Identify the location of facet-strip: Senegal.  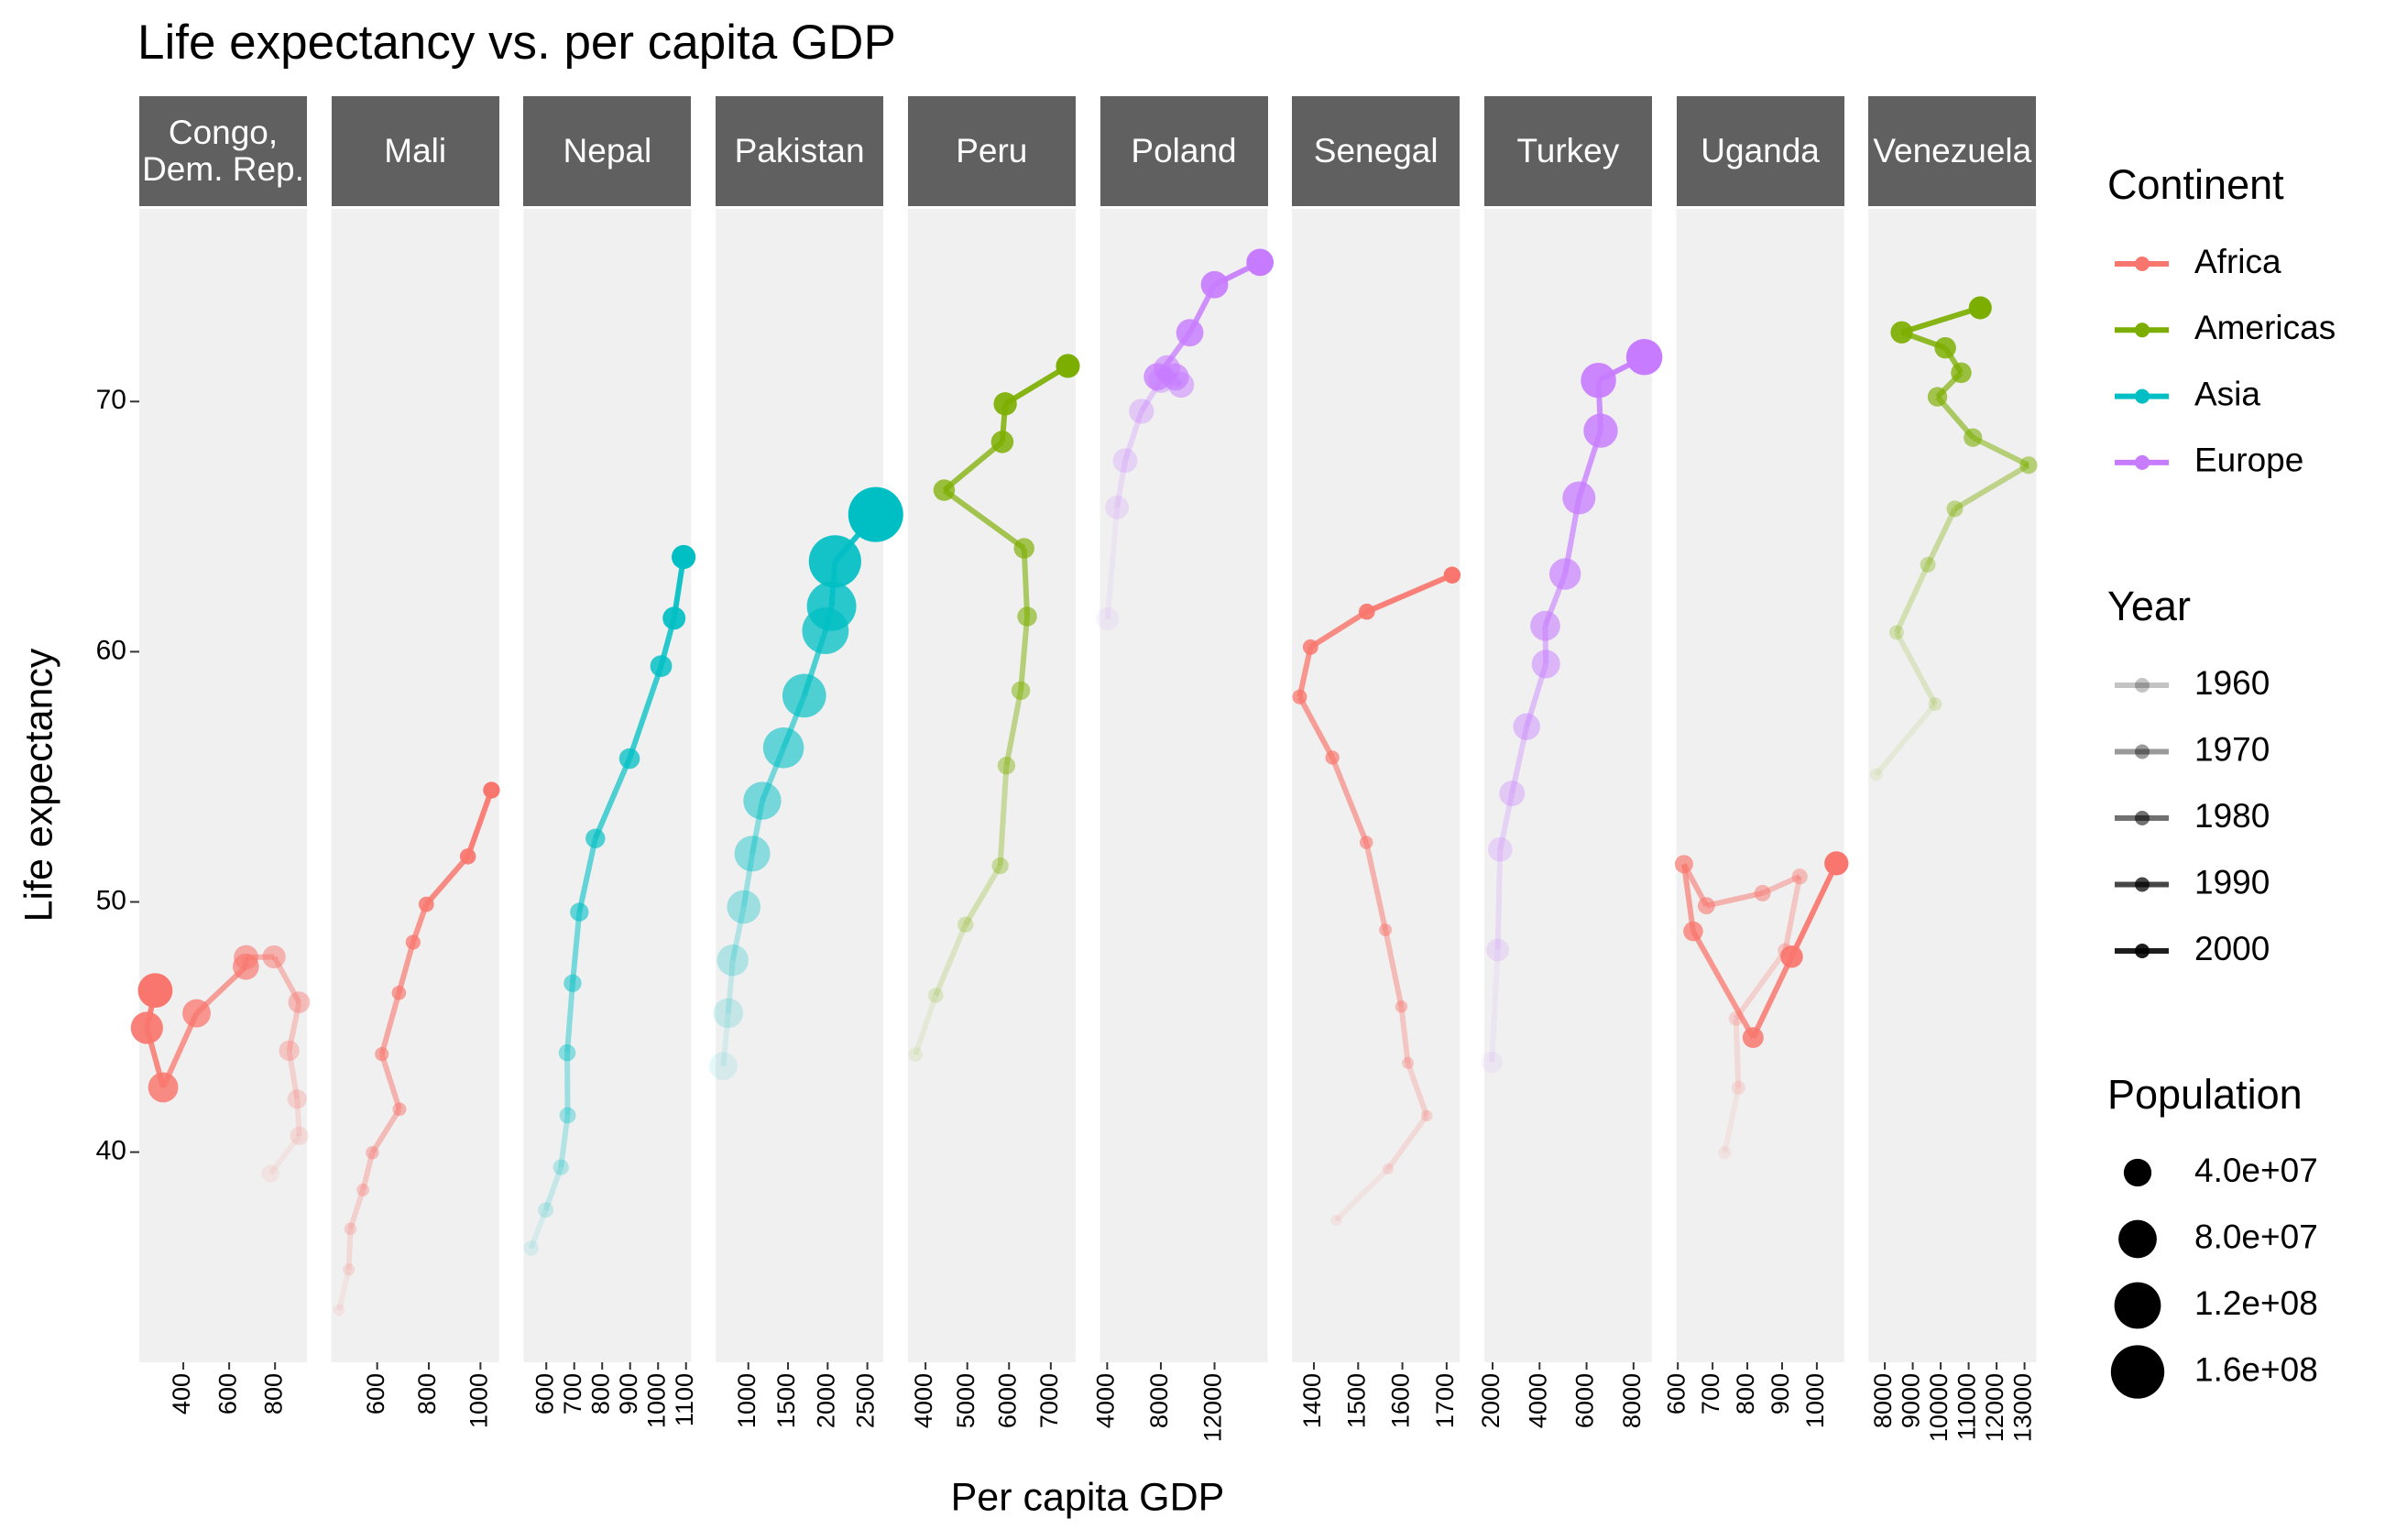
(1376, 151).